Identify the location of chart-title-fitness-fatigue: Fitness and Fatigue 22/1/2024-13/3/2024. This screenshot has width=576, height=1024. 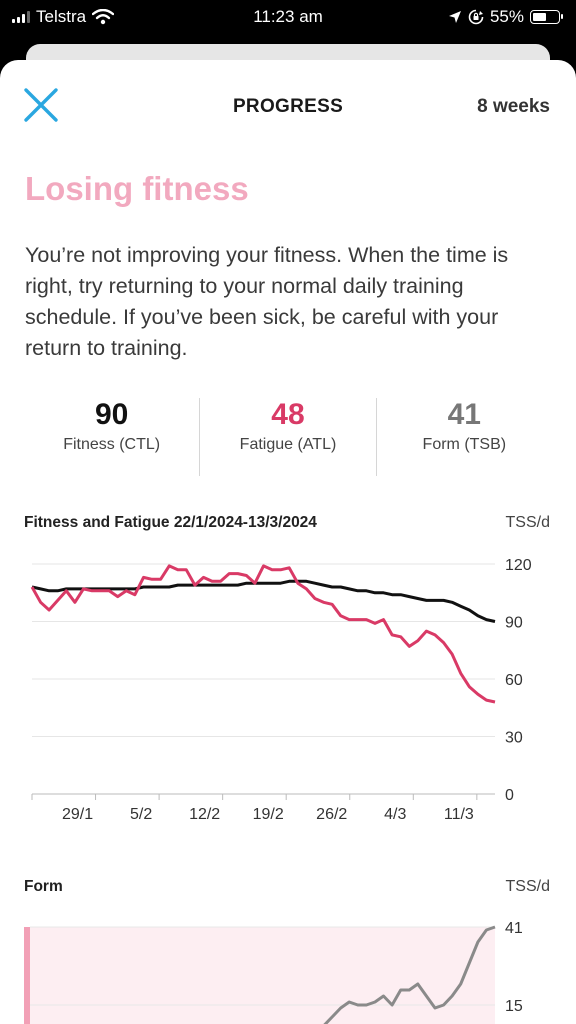
(170, 522).